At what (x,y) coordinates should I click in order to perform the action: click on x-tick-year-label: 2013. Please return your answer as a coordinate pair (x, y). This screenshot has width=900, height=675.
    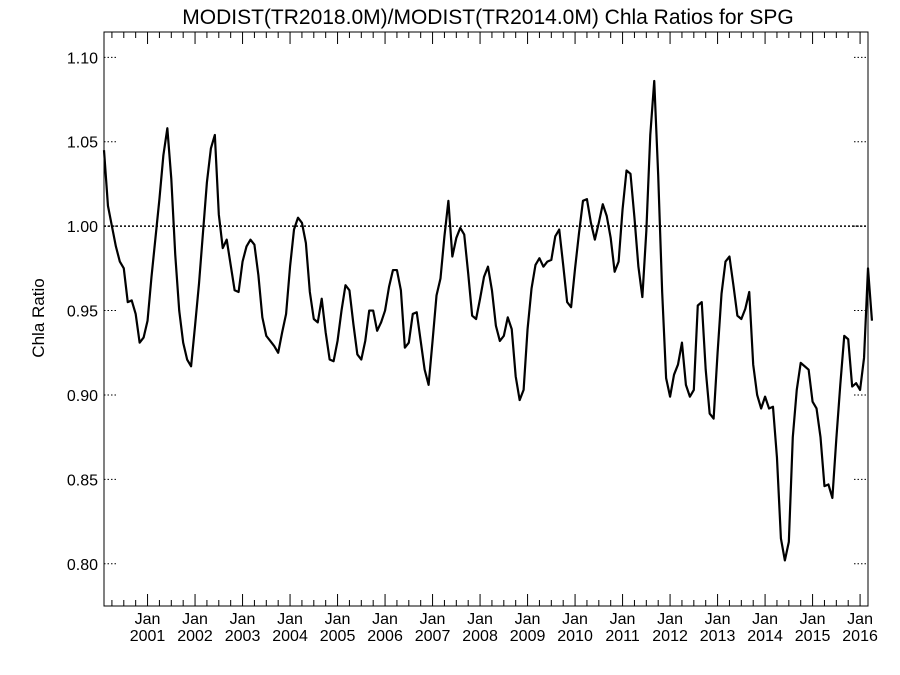
    Looking at the image, I should click on (718, 636).